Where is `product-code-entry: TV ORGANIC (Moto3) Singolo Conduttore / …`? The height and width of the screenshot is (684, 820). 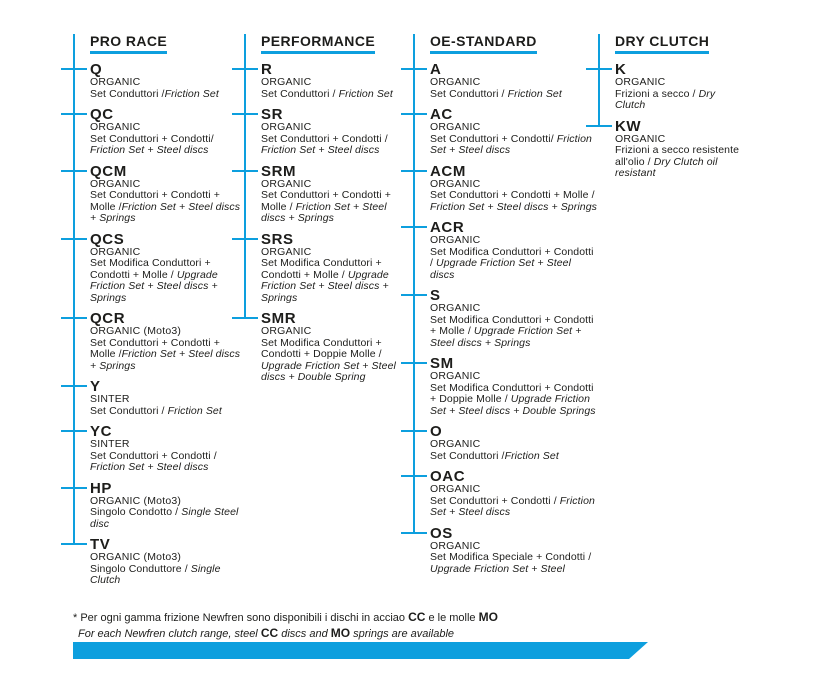
product-code-entry: TV ORGANIC (Moto3) Singolo Conduttore / … is located at coordinates (152, 561).